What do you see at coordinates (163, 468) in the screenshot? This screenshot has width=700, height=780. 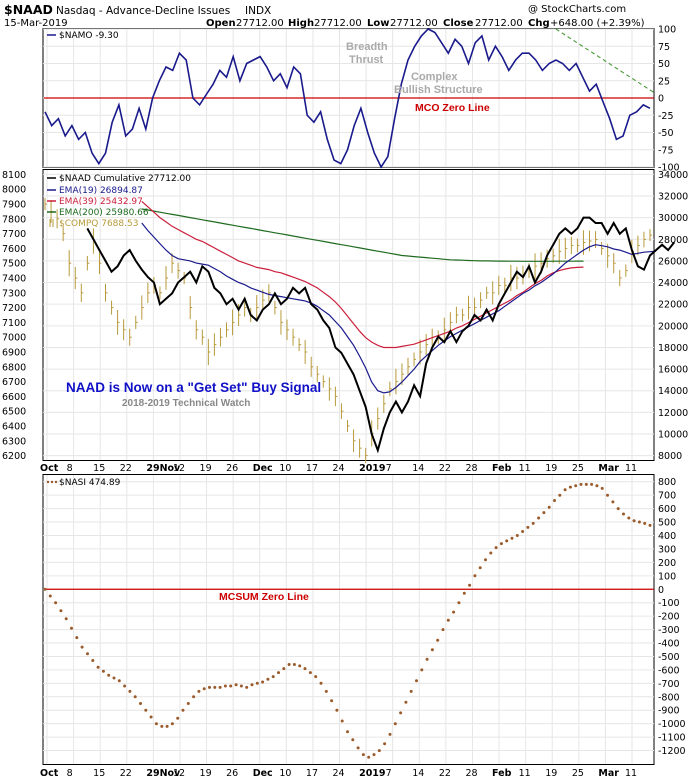 I see `naad-xtick-label: 29Nov` at bounding box center [163, 468].